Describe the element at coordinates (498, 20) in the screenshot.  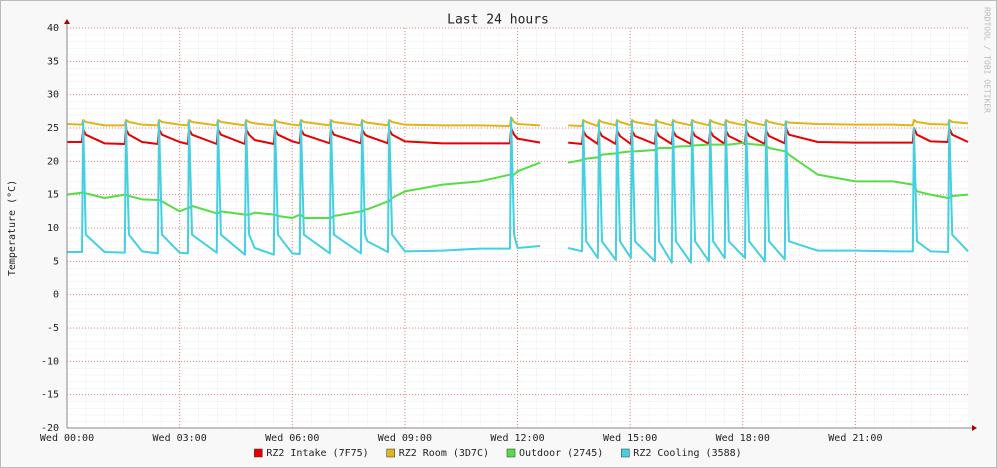
I see `chart-title: Last 24 hours` at that location.